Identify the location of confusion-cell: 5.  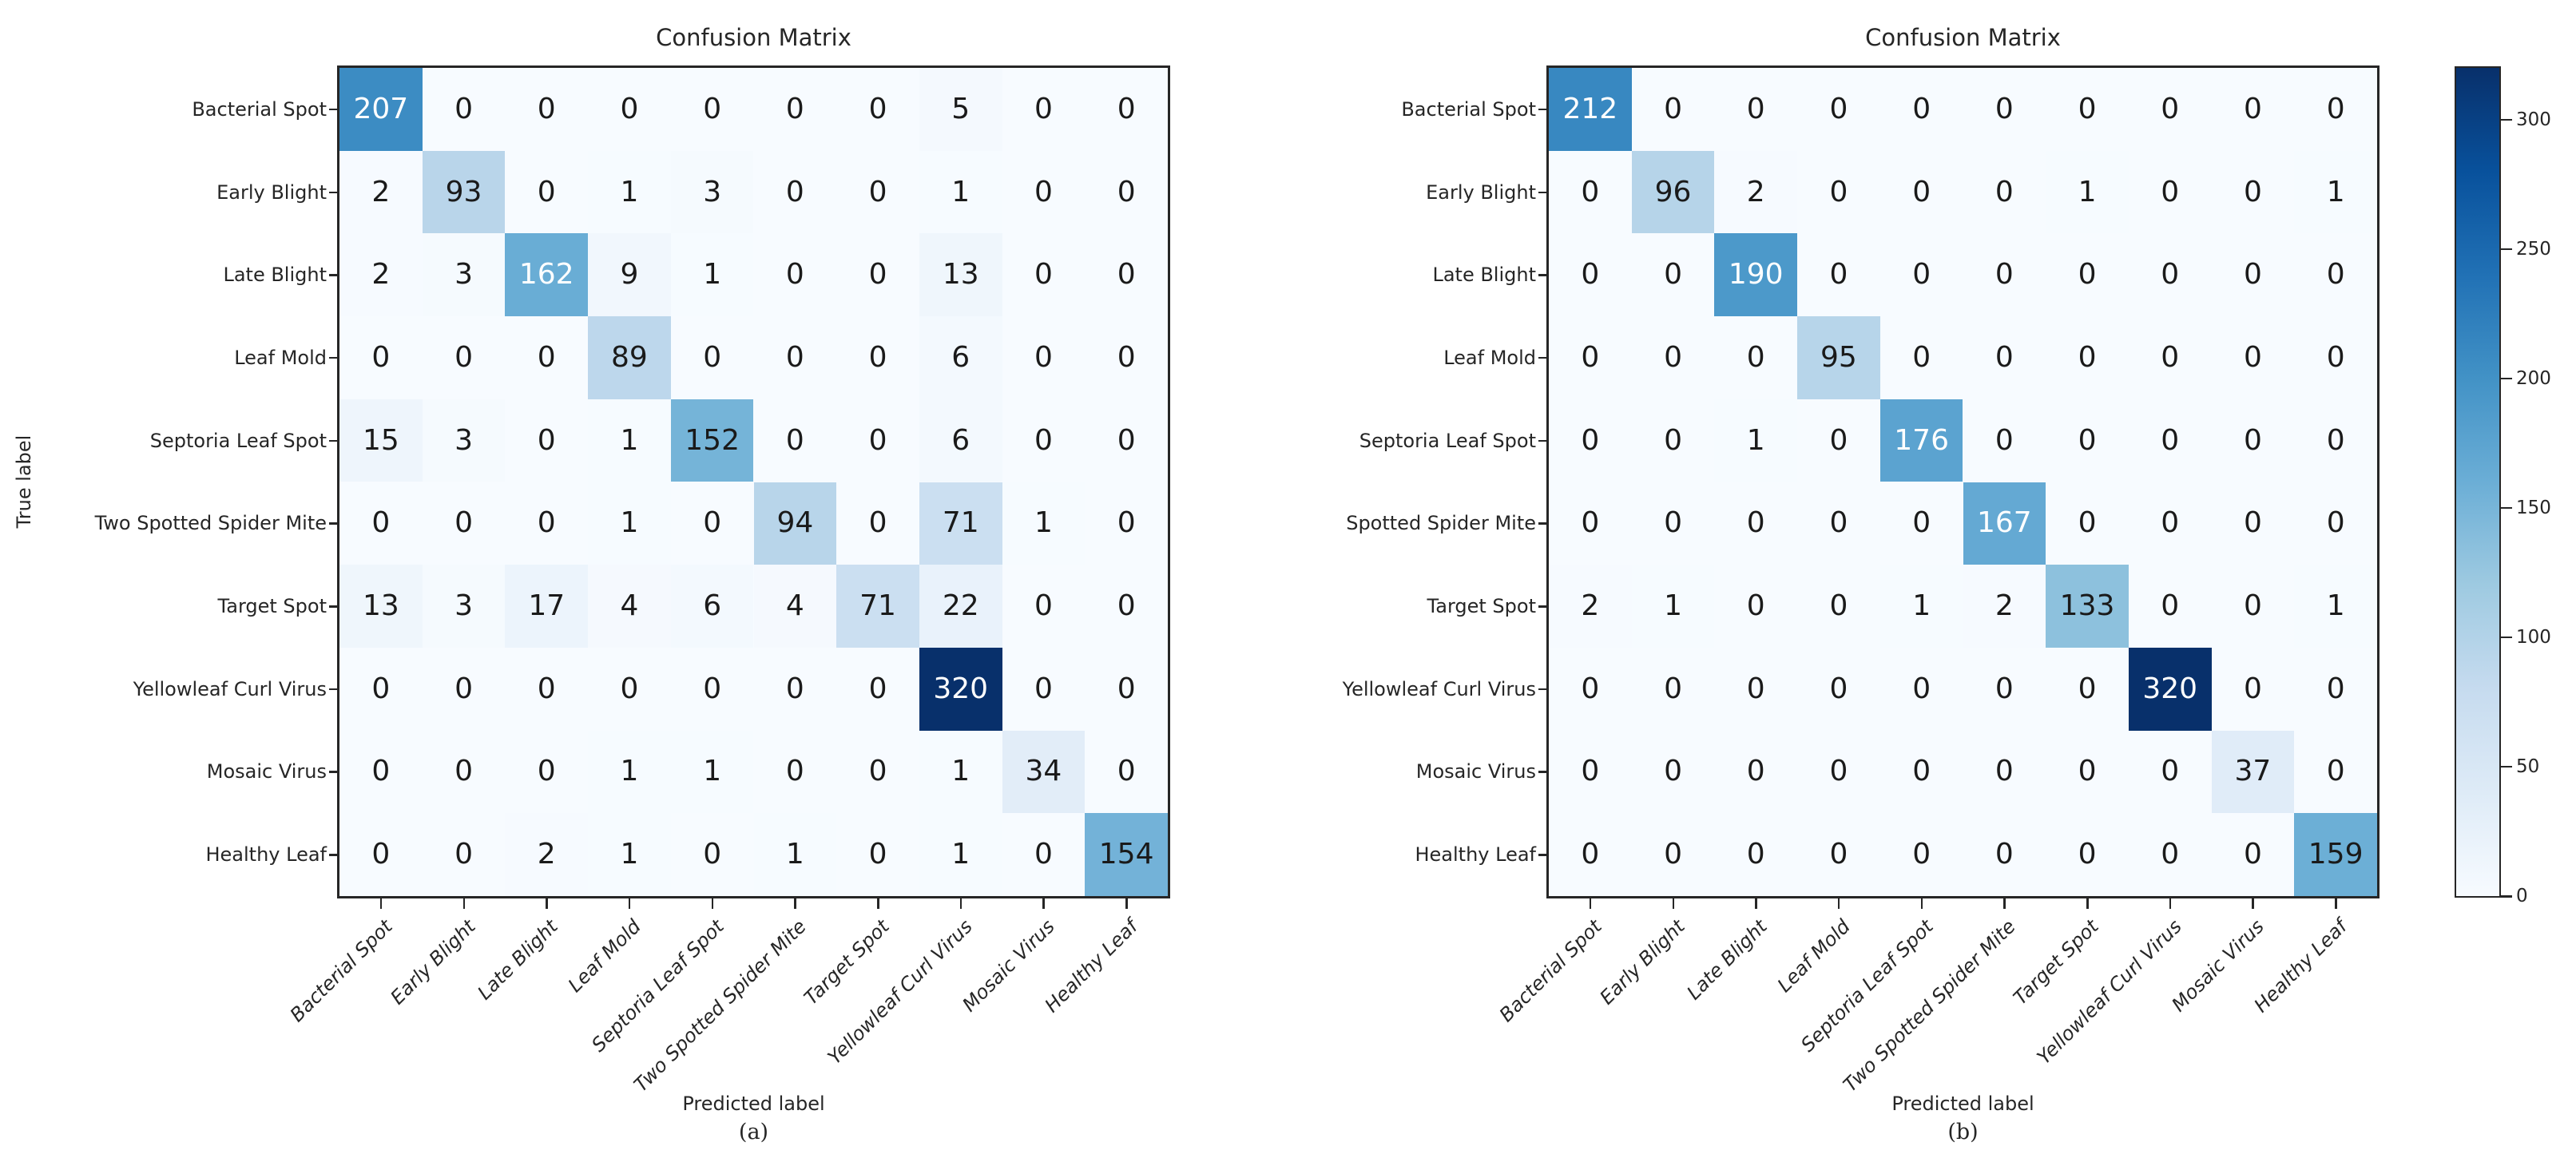
(960, 109).